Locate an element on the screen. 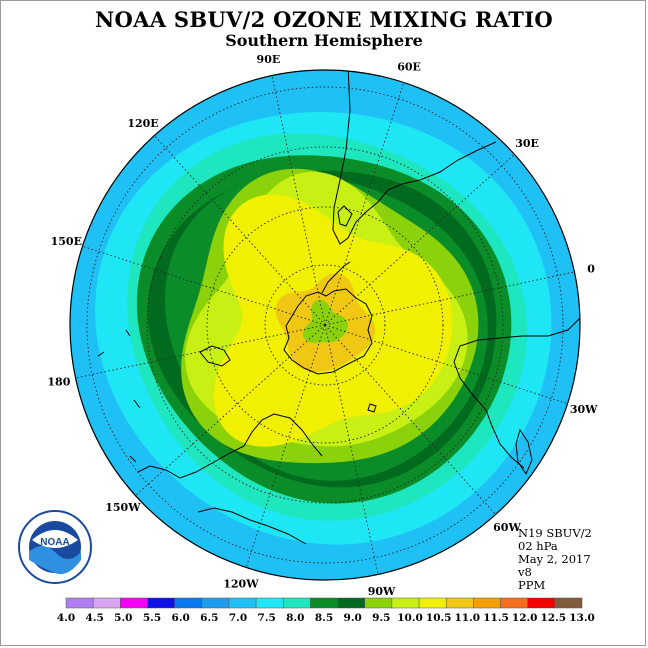  info-version: v8 is located at coordinates (525, 572).